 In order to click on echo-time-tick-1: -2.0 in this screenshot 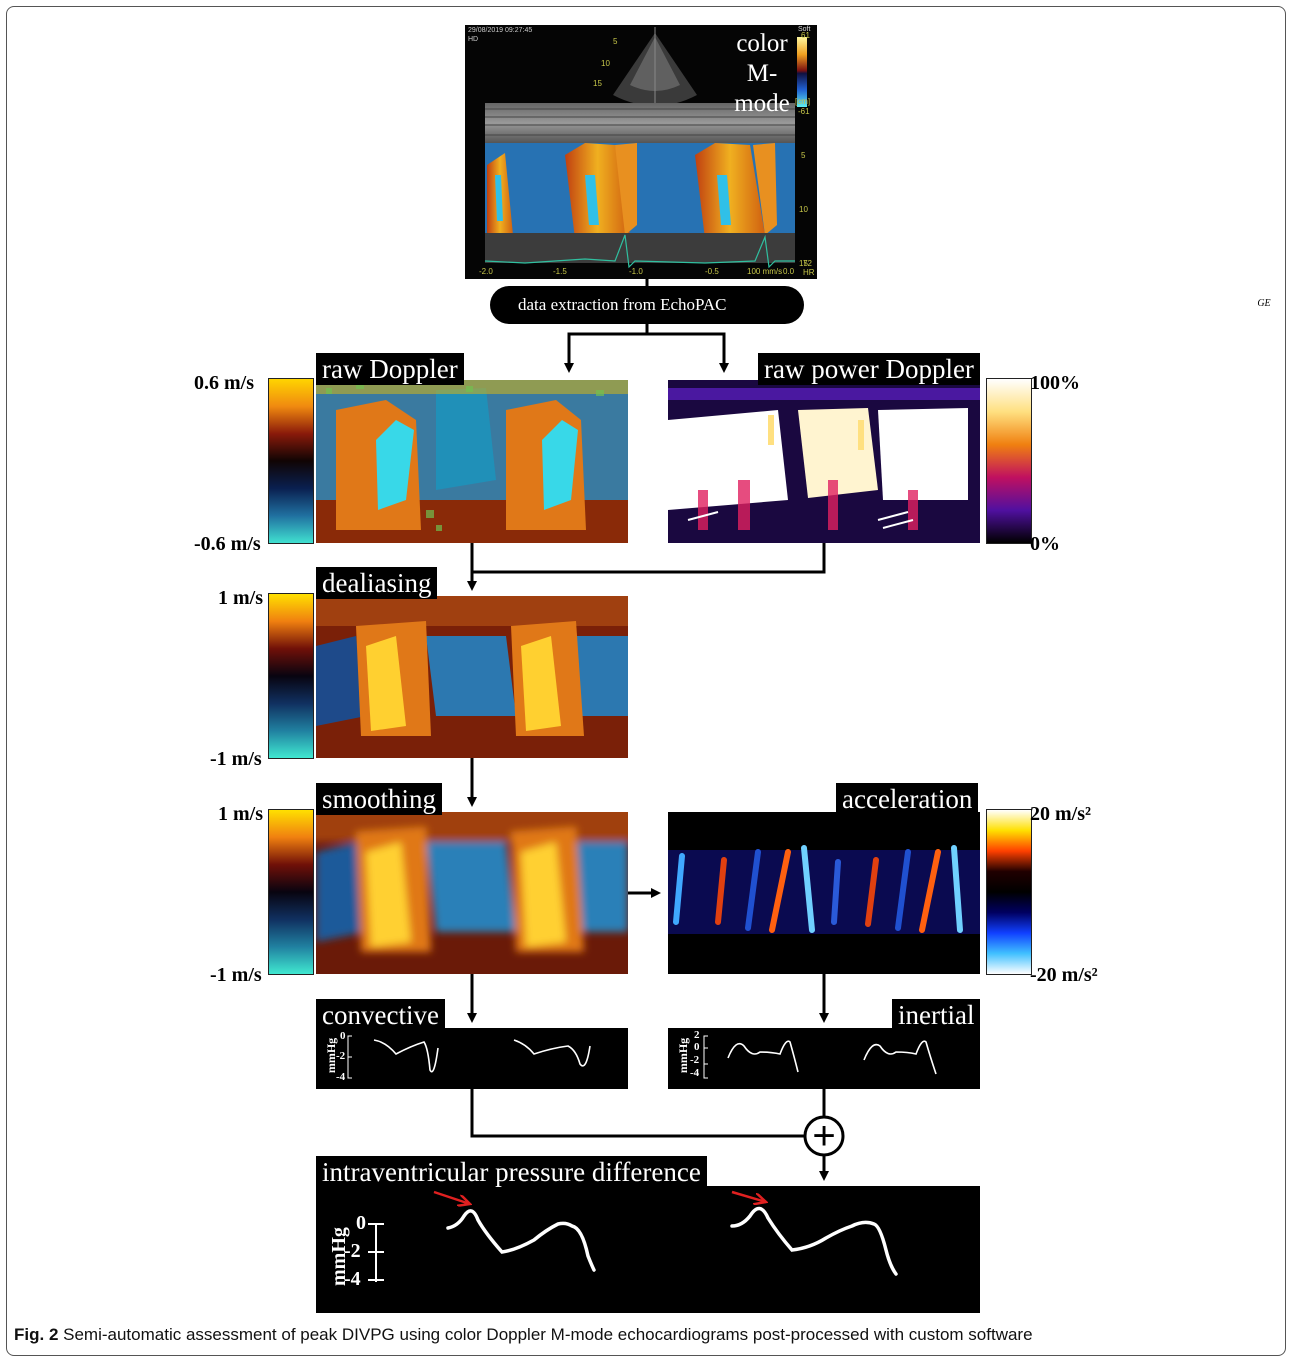, I will do `click(486, 271)`.